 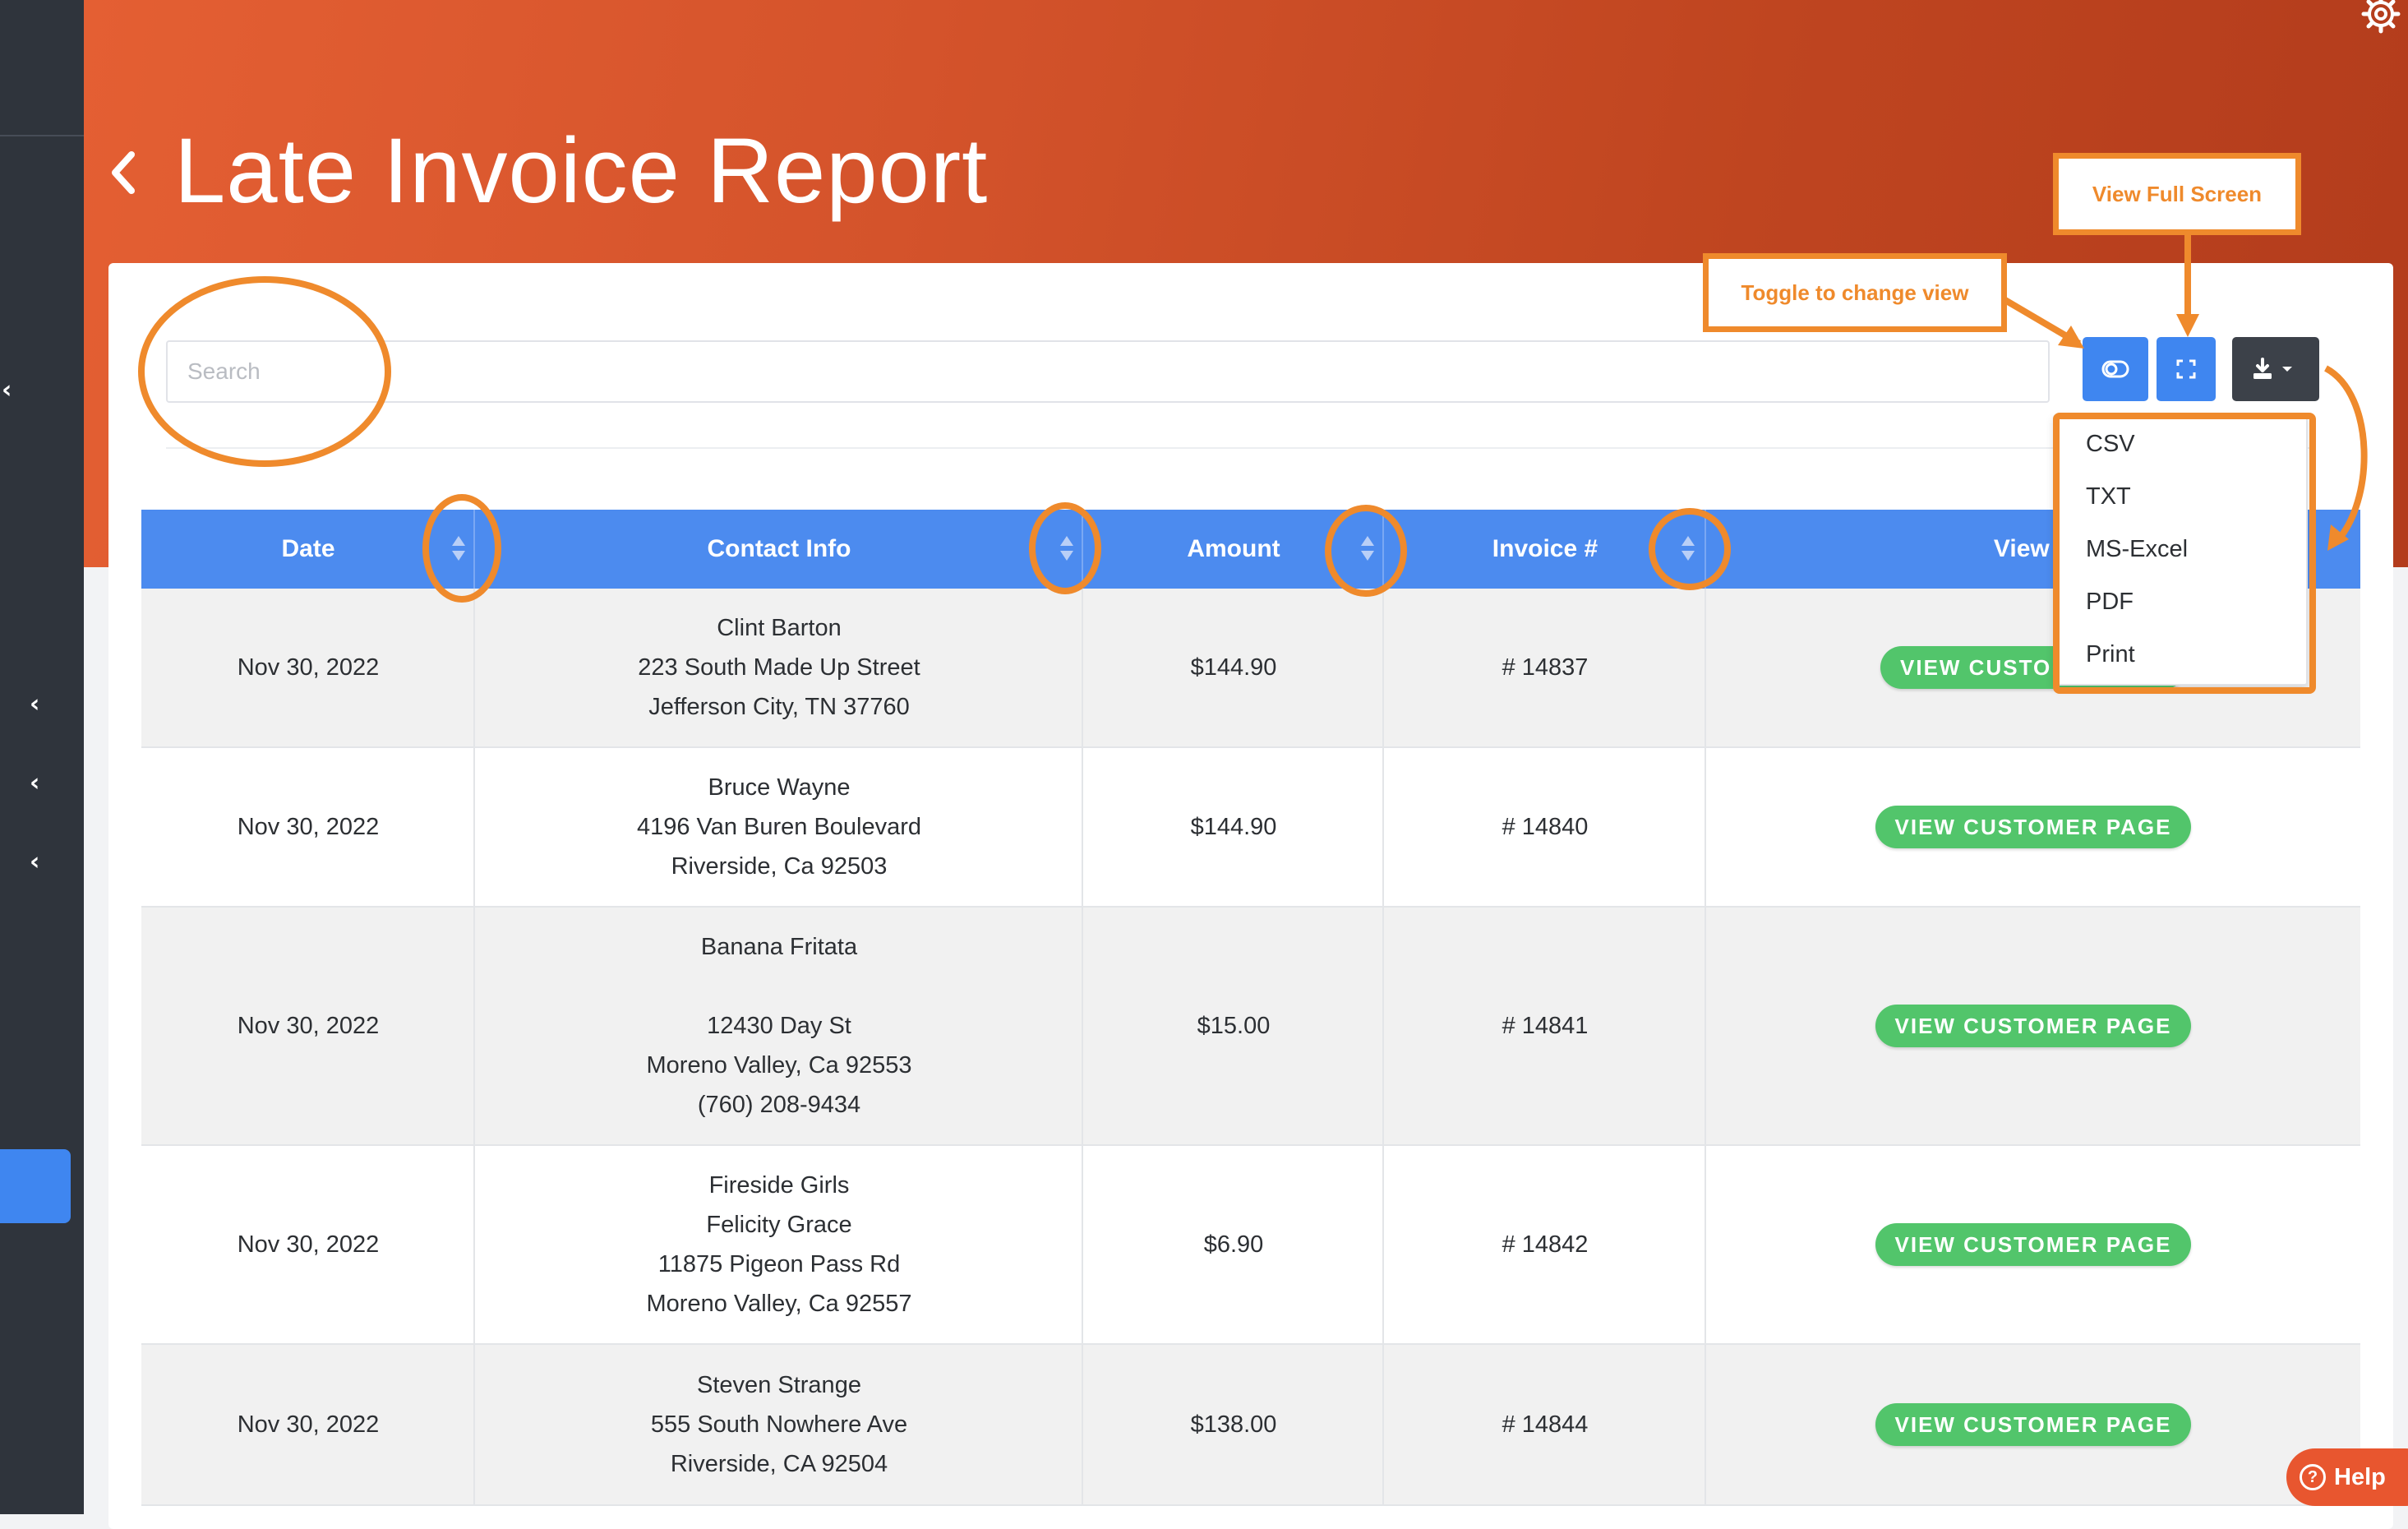 I want to click on export-dropdown-button, so click(x=2275, y=369).